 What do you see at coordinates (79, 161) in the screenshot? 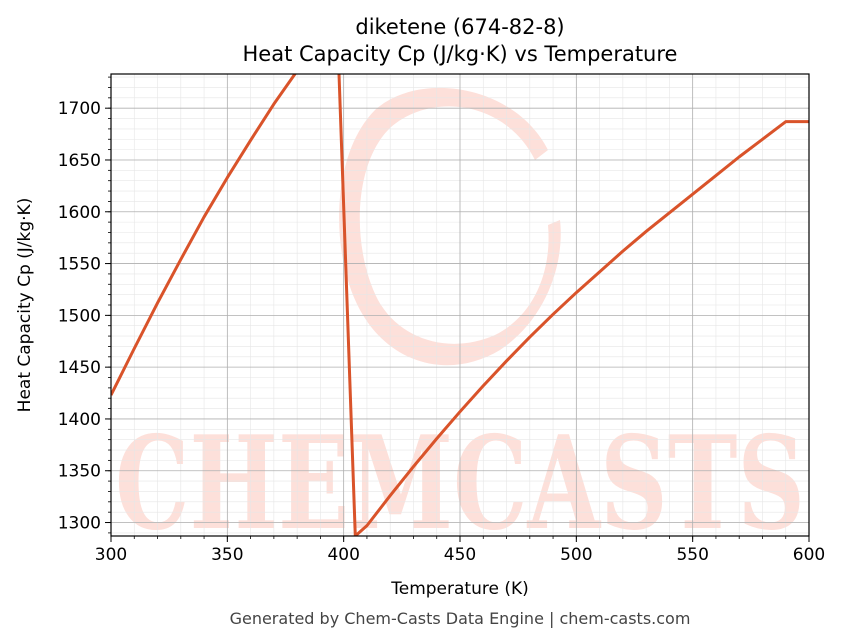
I see `y-tick-label: 1650` at bounding box center [79, 161].